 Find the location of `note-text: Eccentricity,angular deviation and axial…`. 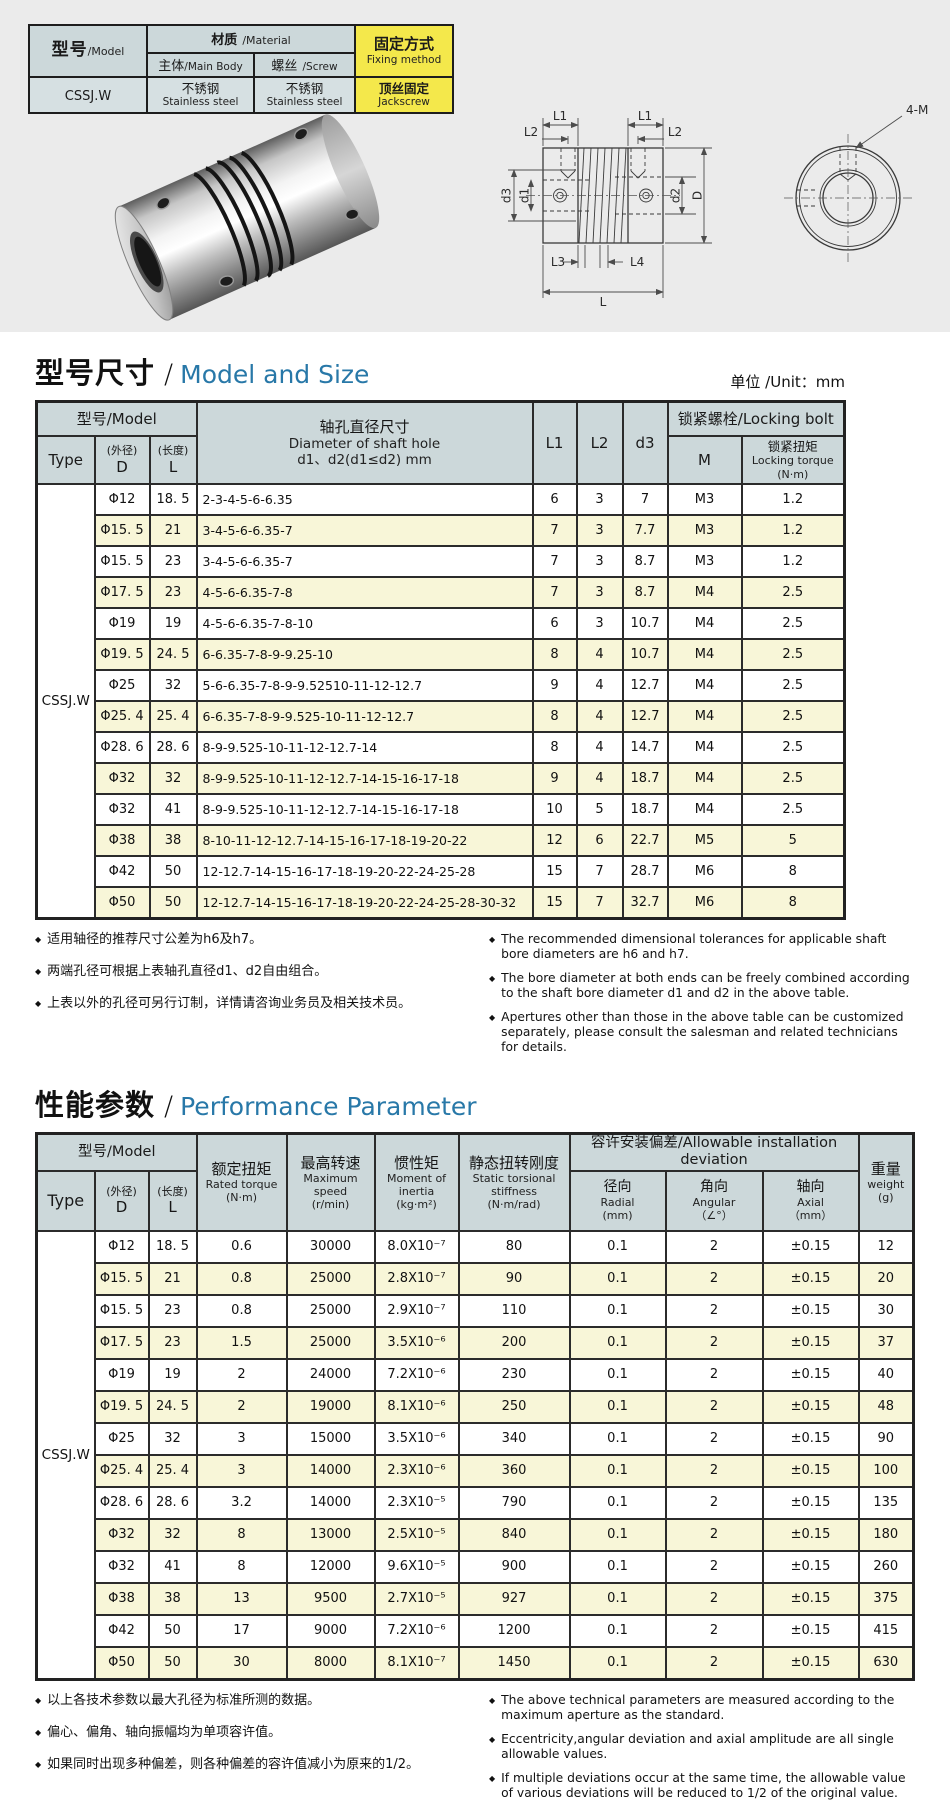

note-text: Eccentricity,angular deviation and axial… is located at coordinates (697, 1746).